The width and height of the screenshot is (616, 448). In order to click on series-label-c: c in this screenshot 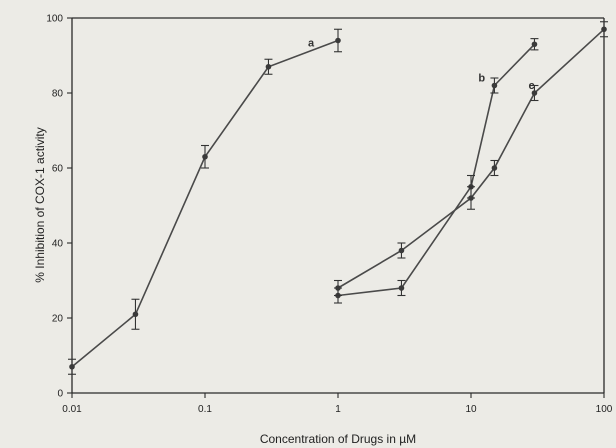, I will do `click(531, 86)`.